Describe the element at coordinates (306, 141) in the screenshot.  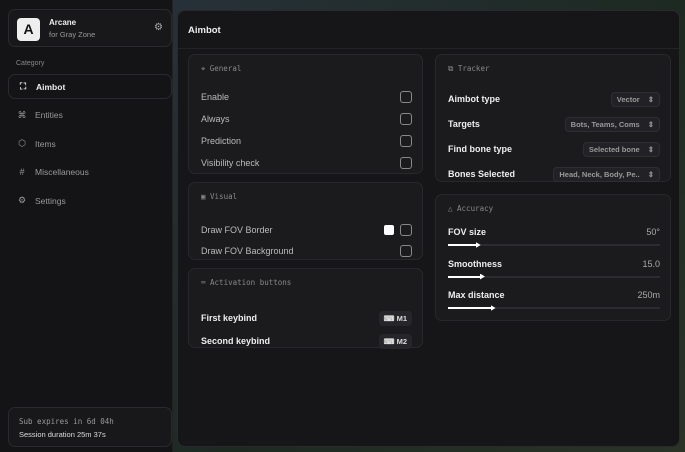
I see `general-row: Prediction` at that location.